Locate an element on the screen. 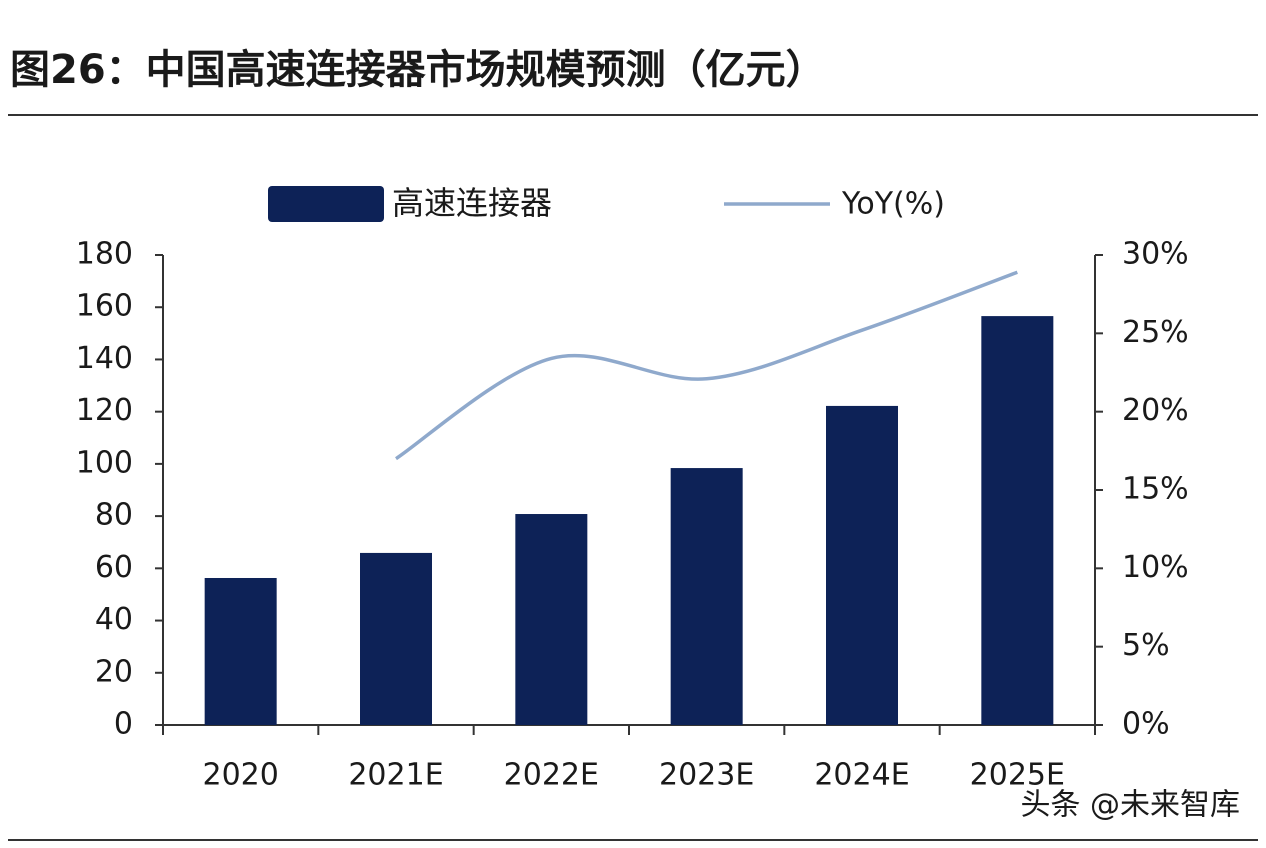  y-tick-label: 180 is located at coordinates (104, 254).